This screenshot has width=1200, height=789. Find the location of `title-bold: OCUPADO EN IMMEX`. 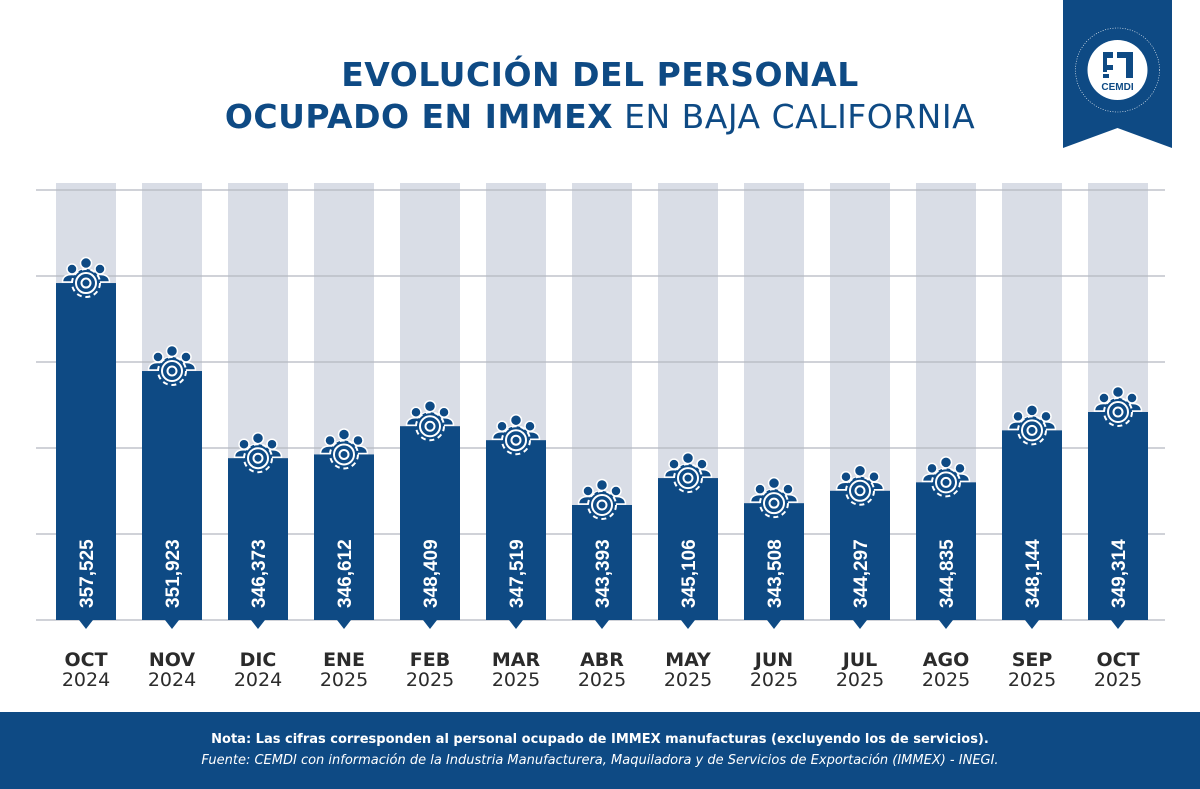

title-bold: OCUPADO EN IMMEX is located at coordinates (419, 116).